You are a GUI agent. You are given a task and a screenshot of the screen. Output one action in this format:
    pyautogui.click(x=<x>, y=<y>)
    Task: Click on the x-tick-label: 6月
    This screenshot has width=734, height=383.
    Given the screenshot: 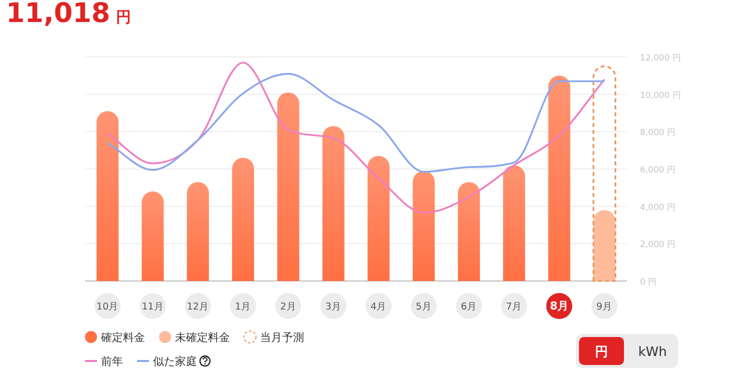 What is the action you would take?
    pyautogui.click(x=468, y=307)
    